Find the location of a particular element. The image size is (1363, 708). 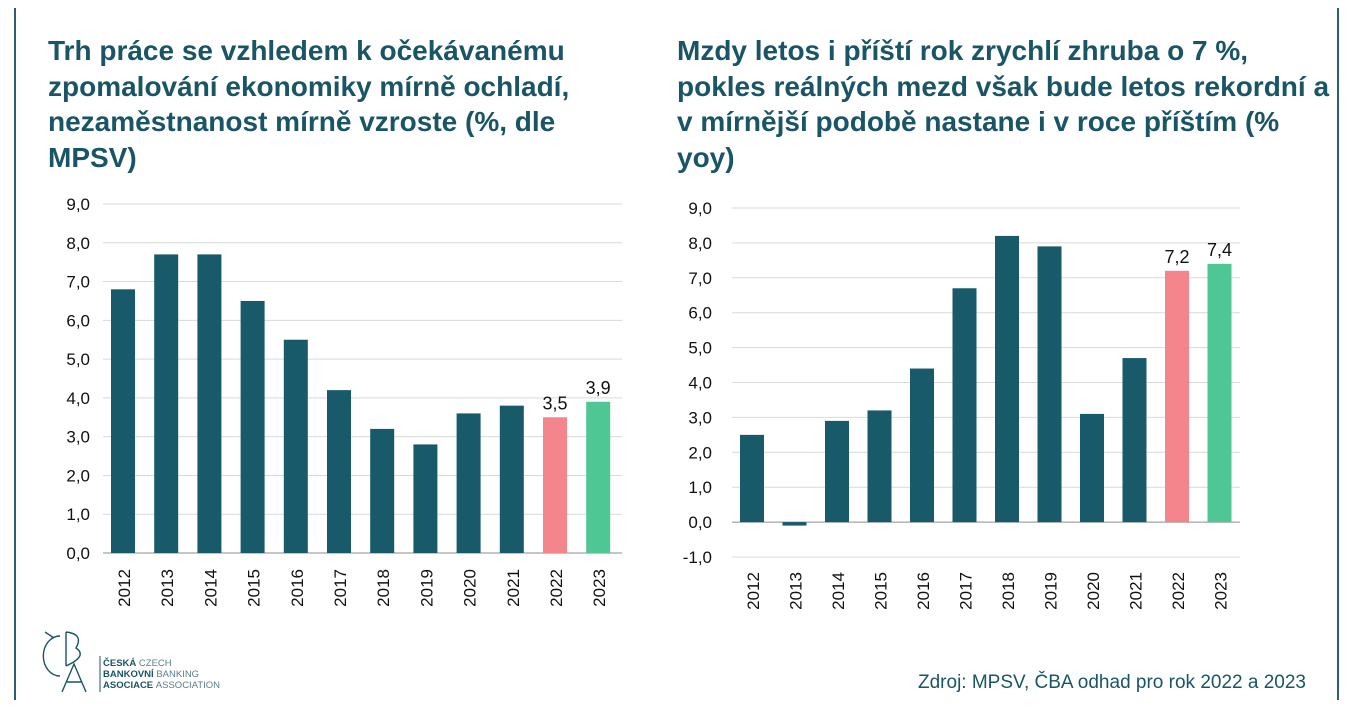

logo-text-line: ČESKÁ CZECH is located at coordinates (137, 663).